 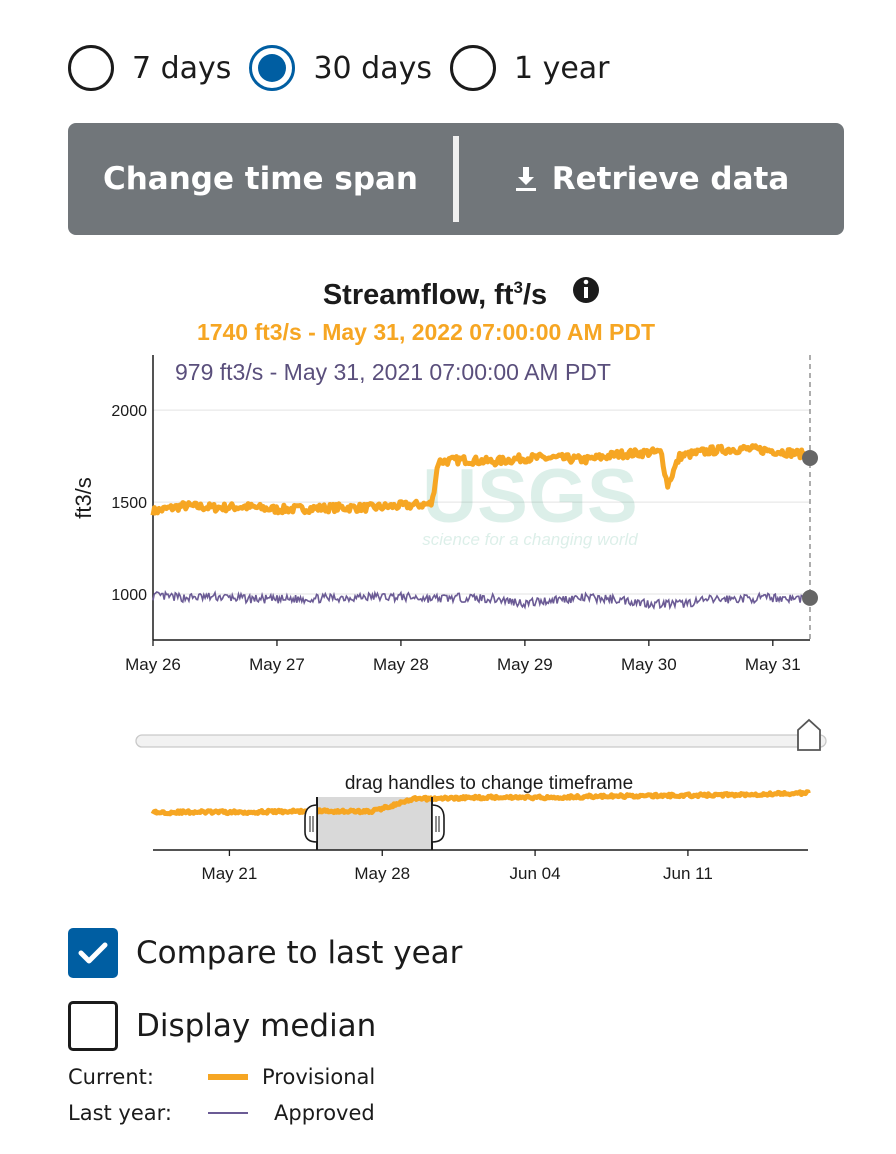 I want to click on y-axis-label: ft3/s, so click(x=83, y=498).